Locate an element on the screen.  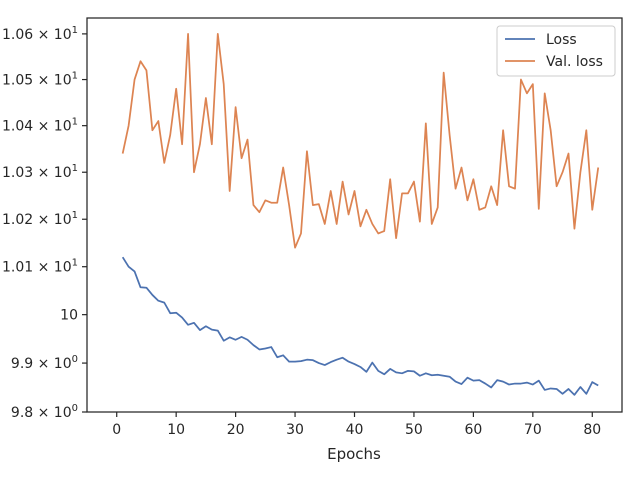
y-tick-label: 1.04 × 10¹ is located at coordinates (40, 126).